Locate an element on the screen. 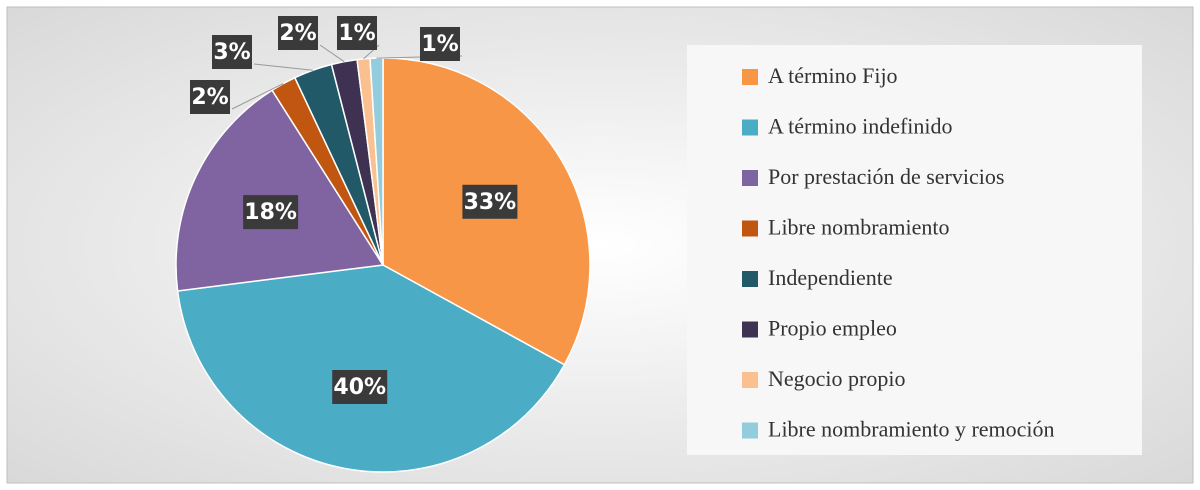  legend-label: Negocio propio is located at coordinates (836, 378).